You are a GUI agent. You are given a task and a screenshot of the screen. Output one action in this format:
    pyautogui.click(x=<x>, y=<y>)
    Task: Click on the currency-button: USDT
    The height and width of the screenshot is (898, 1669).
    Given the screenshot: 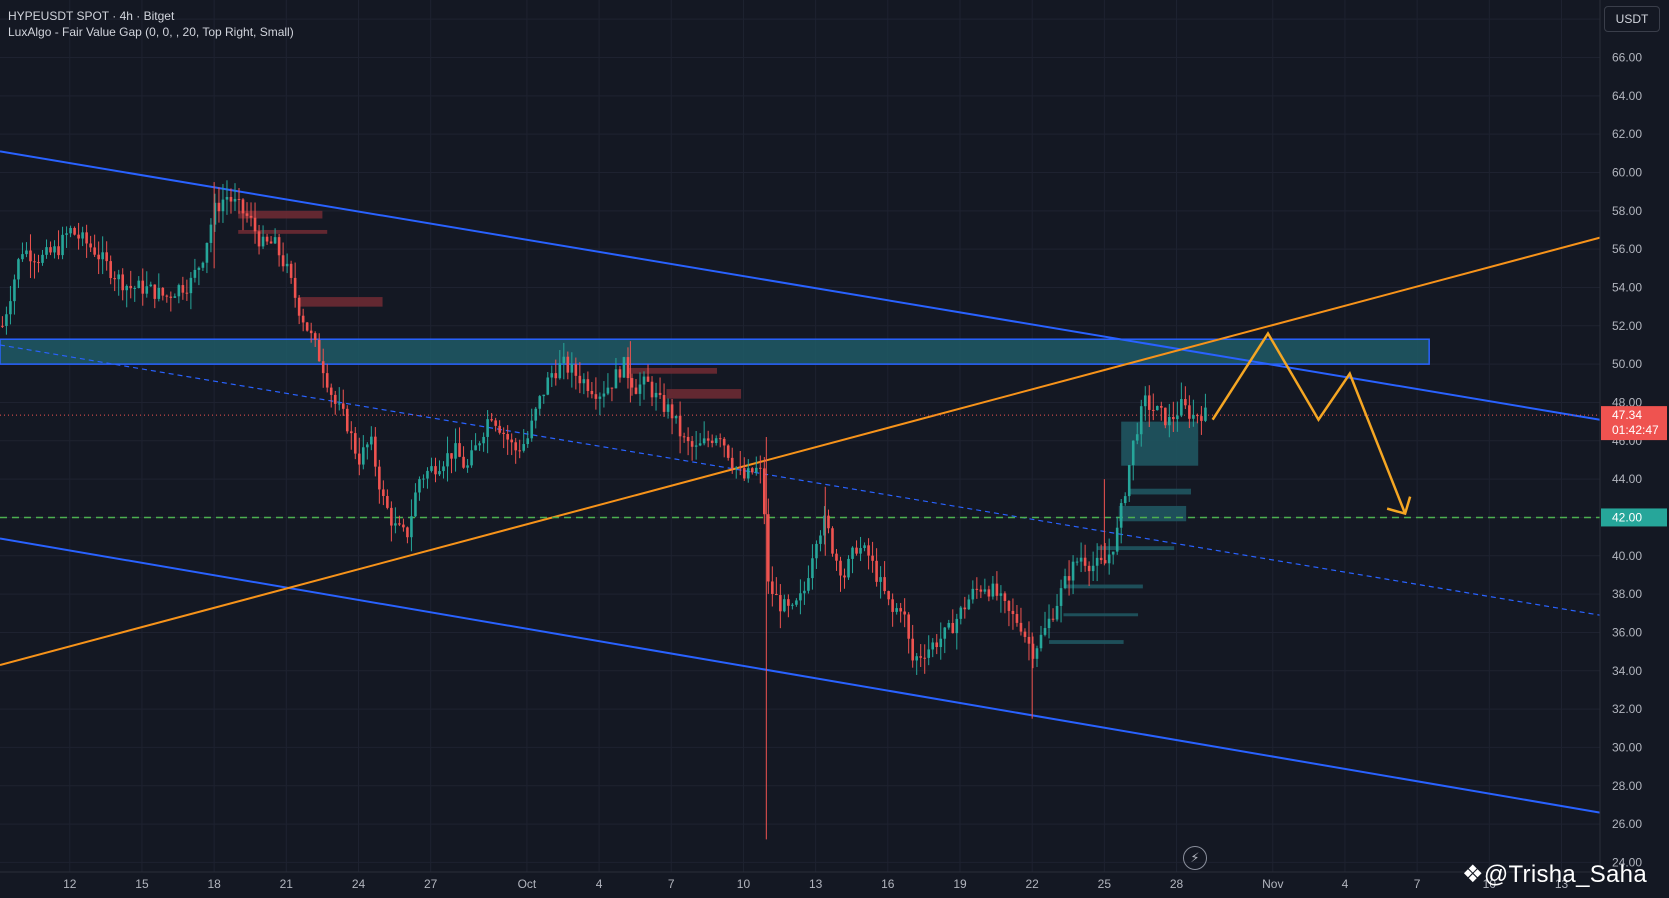 What is the action you would take?
    pyautogui.click(x=1632, y=19)
    